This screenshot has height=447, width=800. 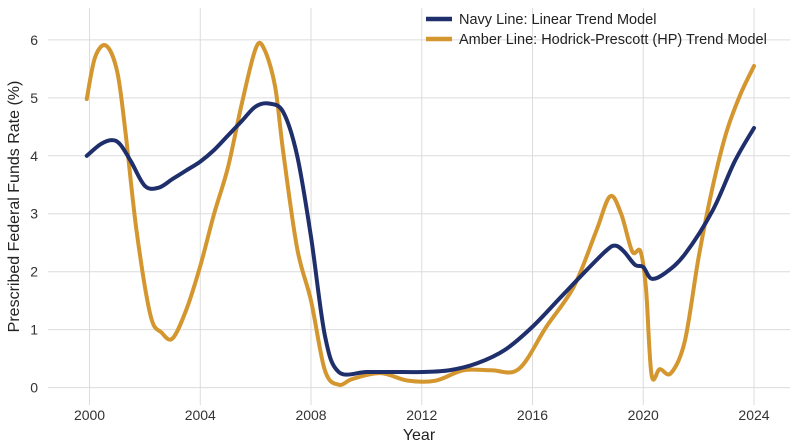 I want to click on x-tick-label: 2012, so click(x=421, y=415).